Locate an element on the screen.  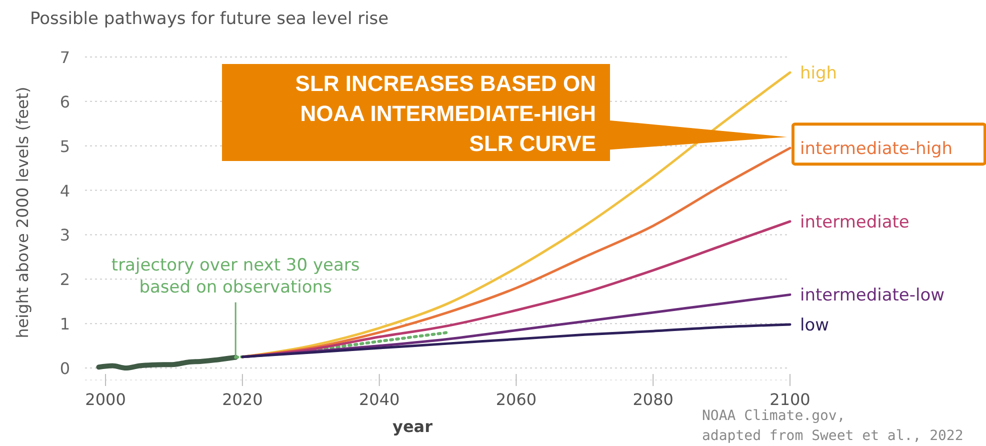
x-tick-label: 2000 is located at coordinates (105, 399).